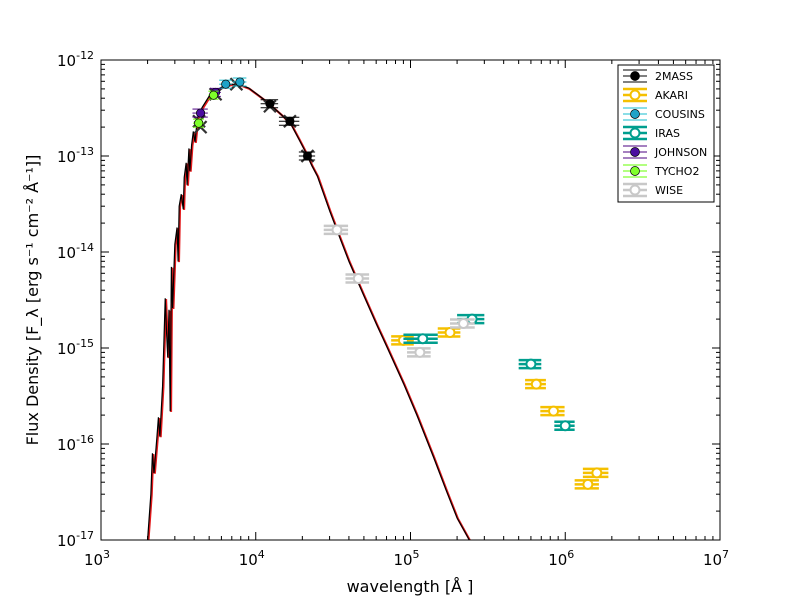  I want to click on x-axis-label: wavelength [Å ], so click(410, 586).